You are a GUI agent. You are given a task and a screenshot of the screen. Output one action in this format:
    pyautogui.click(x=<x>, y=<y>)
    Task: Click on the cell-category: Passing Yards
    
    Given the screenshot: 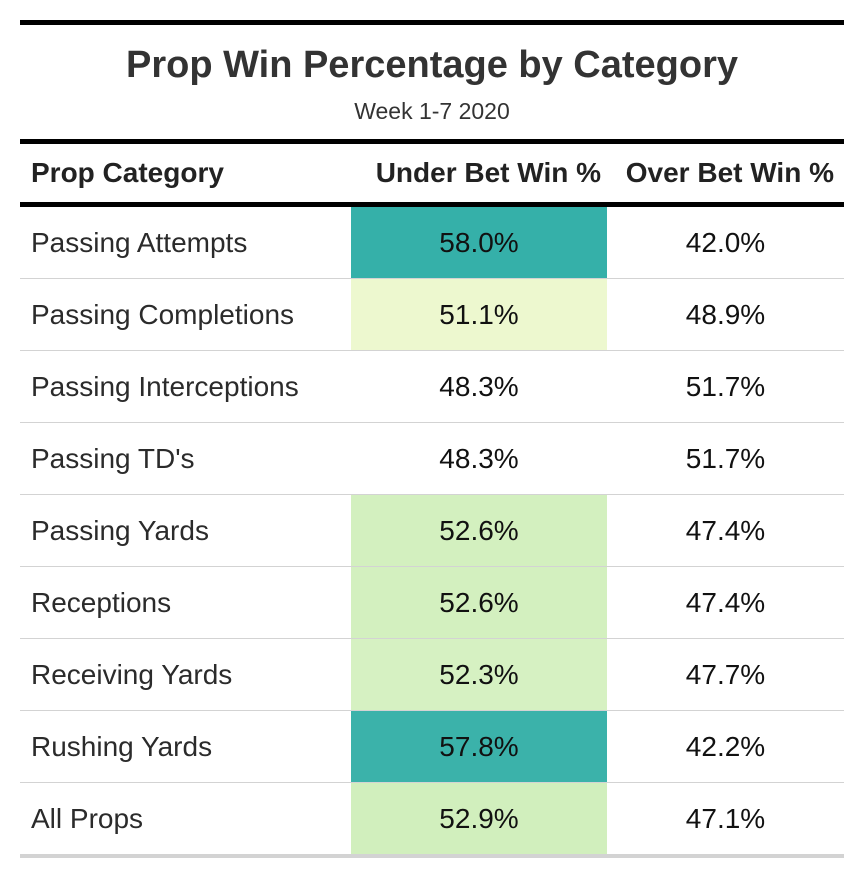 What is the action you would take?
    pyautogui.click(x=120, y=530)
    